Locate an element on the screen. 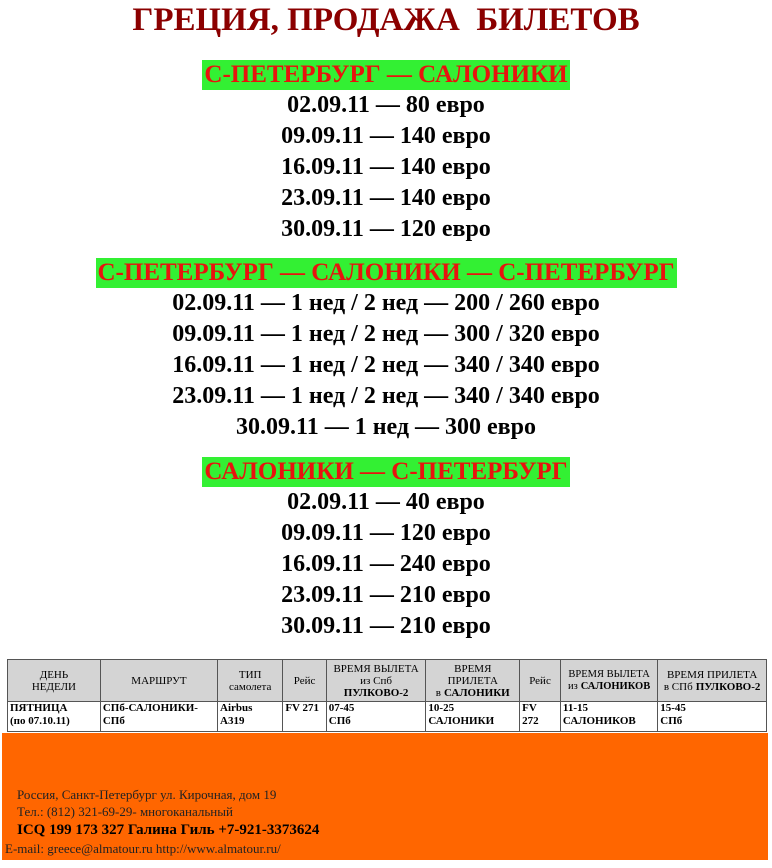 Image resolution: width=772 pixels, height=868 pixels. cell-line: ВРЕМЯ is located at coordinates (472, 669).